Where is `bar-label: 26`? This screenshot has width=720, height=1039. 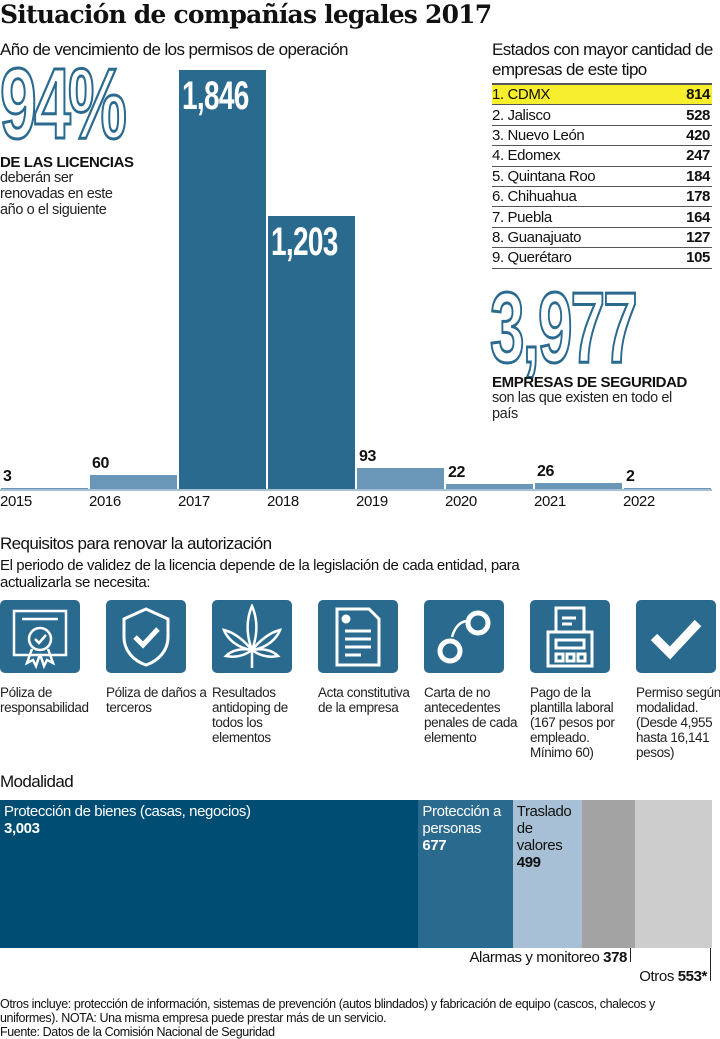
bar-label: 26 is located at coordinates (545, 472).